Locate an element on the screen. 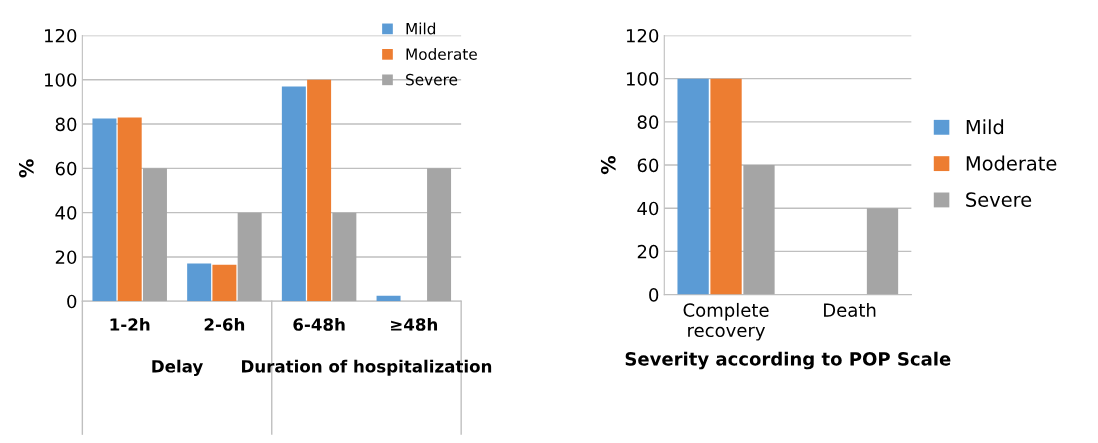 This screenshot has width=1098, height=443. text: Delay is located at coordinates (177, 367).